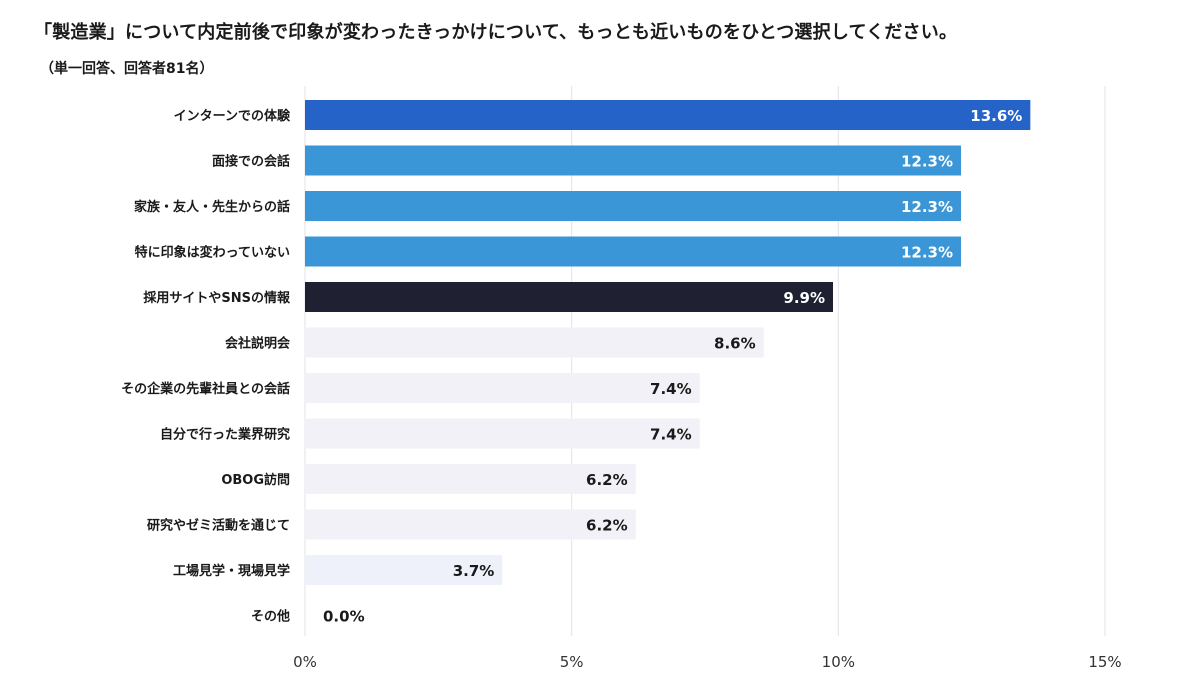  Describe the element at coordinates (258, 344) in the screenshot. I see `category-label: 会社説明会` at that location.